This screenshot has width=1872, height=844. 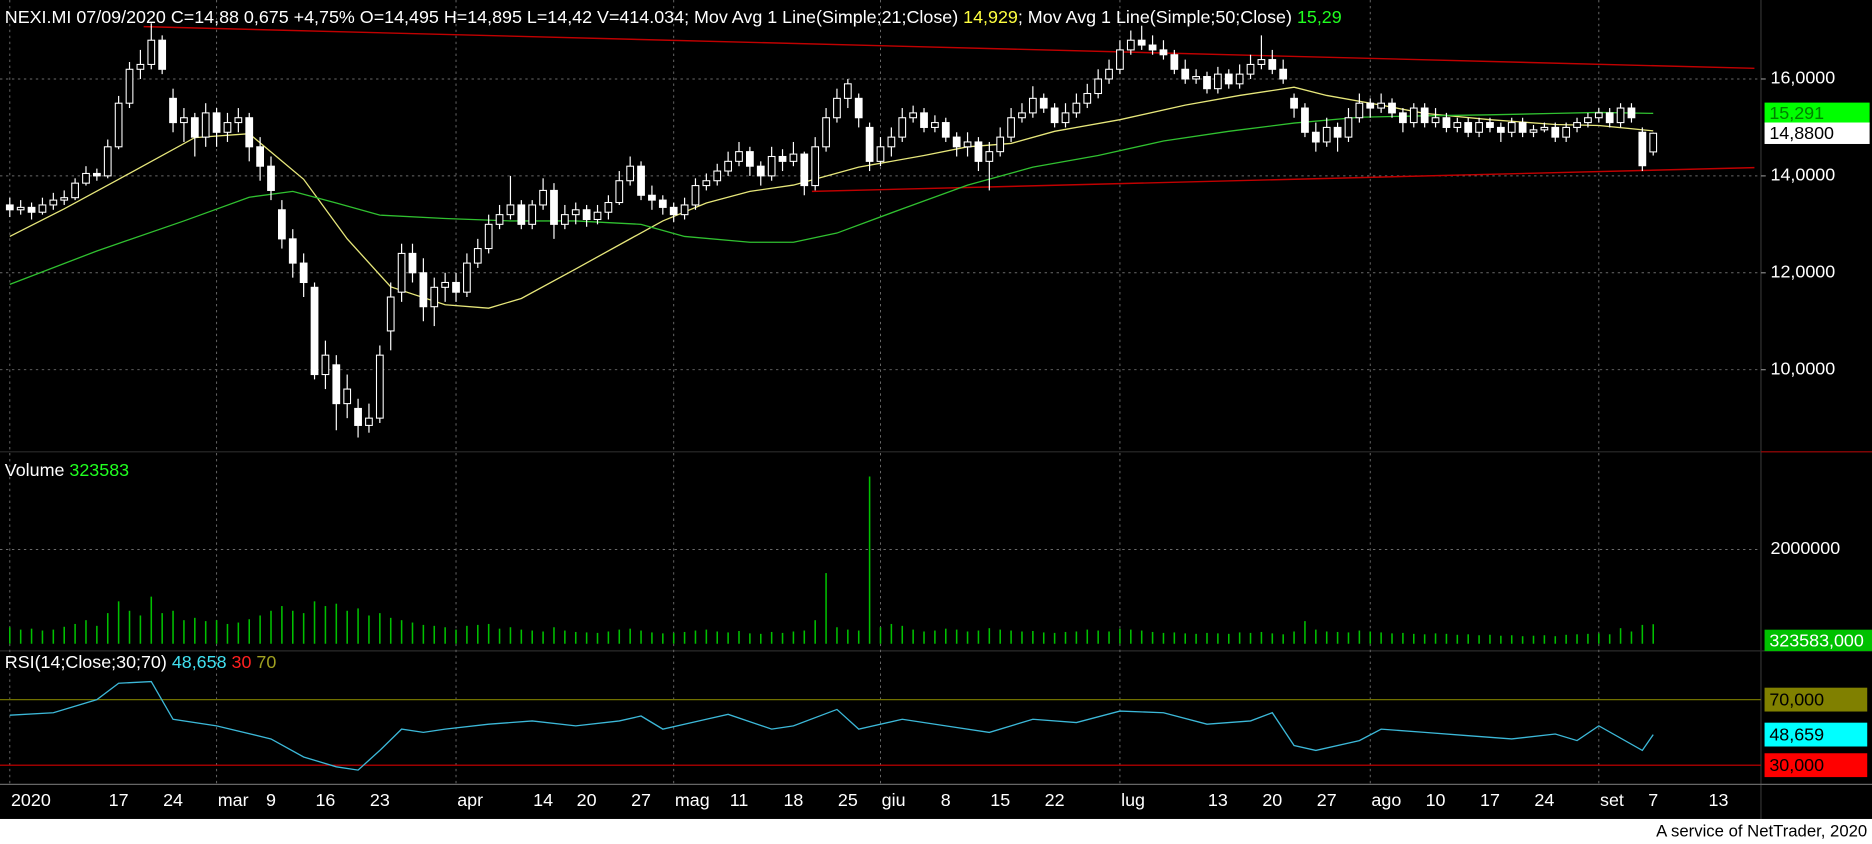 I want to click on rsi-value-box, so click(x=1816, y=734).